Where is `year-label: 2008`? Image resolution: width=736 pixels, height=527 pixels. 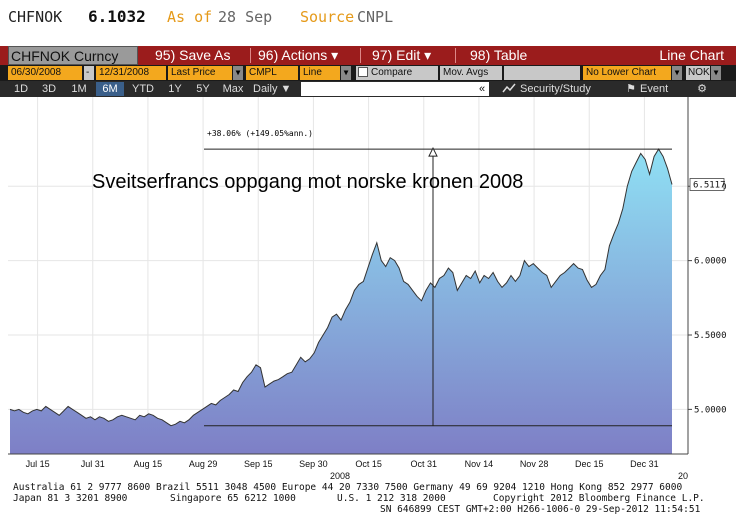 year-label: 2008 is located at coordinates (340, 476).